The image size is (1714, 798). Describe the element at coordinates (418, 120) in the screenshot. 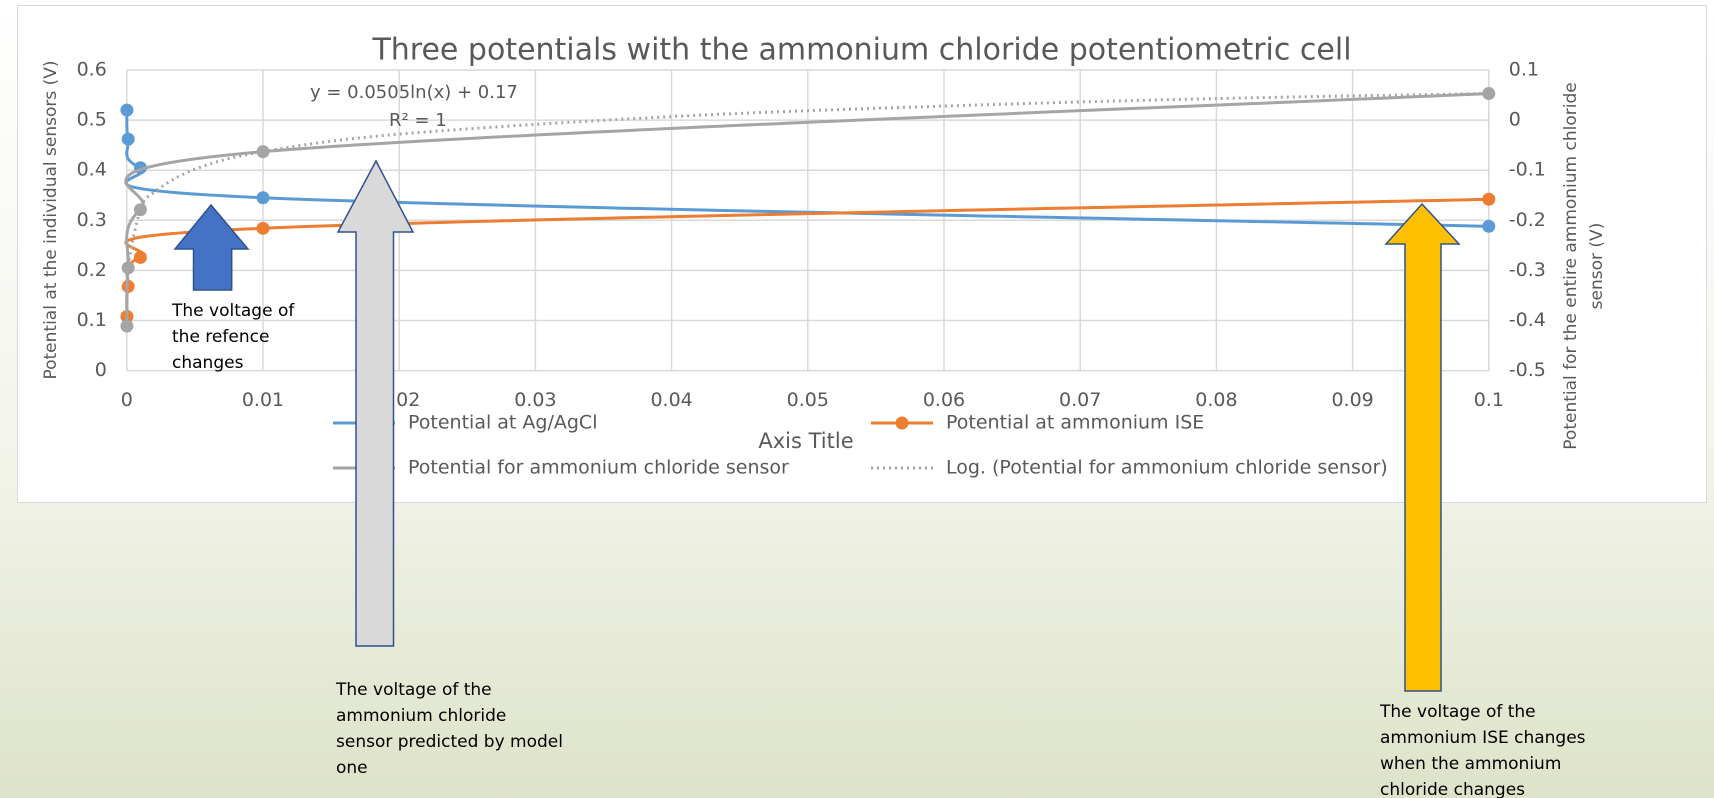

I see `trend-r2: R² = 1` at that location.